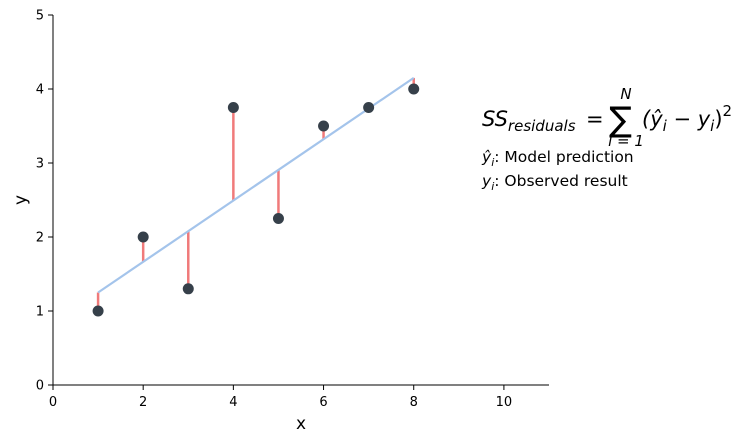 This screenshot has width=742, height=443. What do you see at coordinates (554, 182) in the screenshot?
I see `note-observed-result: yi: Observed result` at bounding box center [554, 182].